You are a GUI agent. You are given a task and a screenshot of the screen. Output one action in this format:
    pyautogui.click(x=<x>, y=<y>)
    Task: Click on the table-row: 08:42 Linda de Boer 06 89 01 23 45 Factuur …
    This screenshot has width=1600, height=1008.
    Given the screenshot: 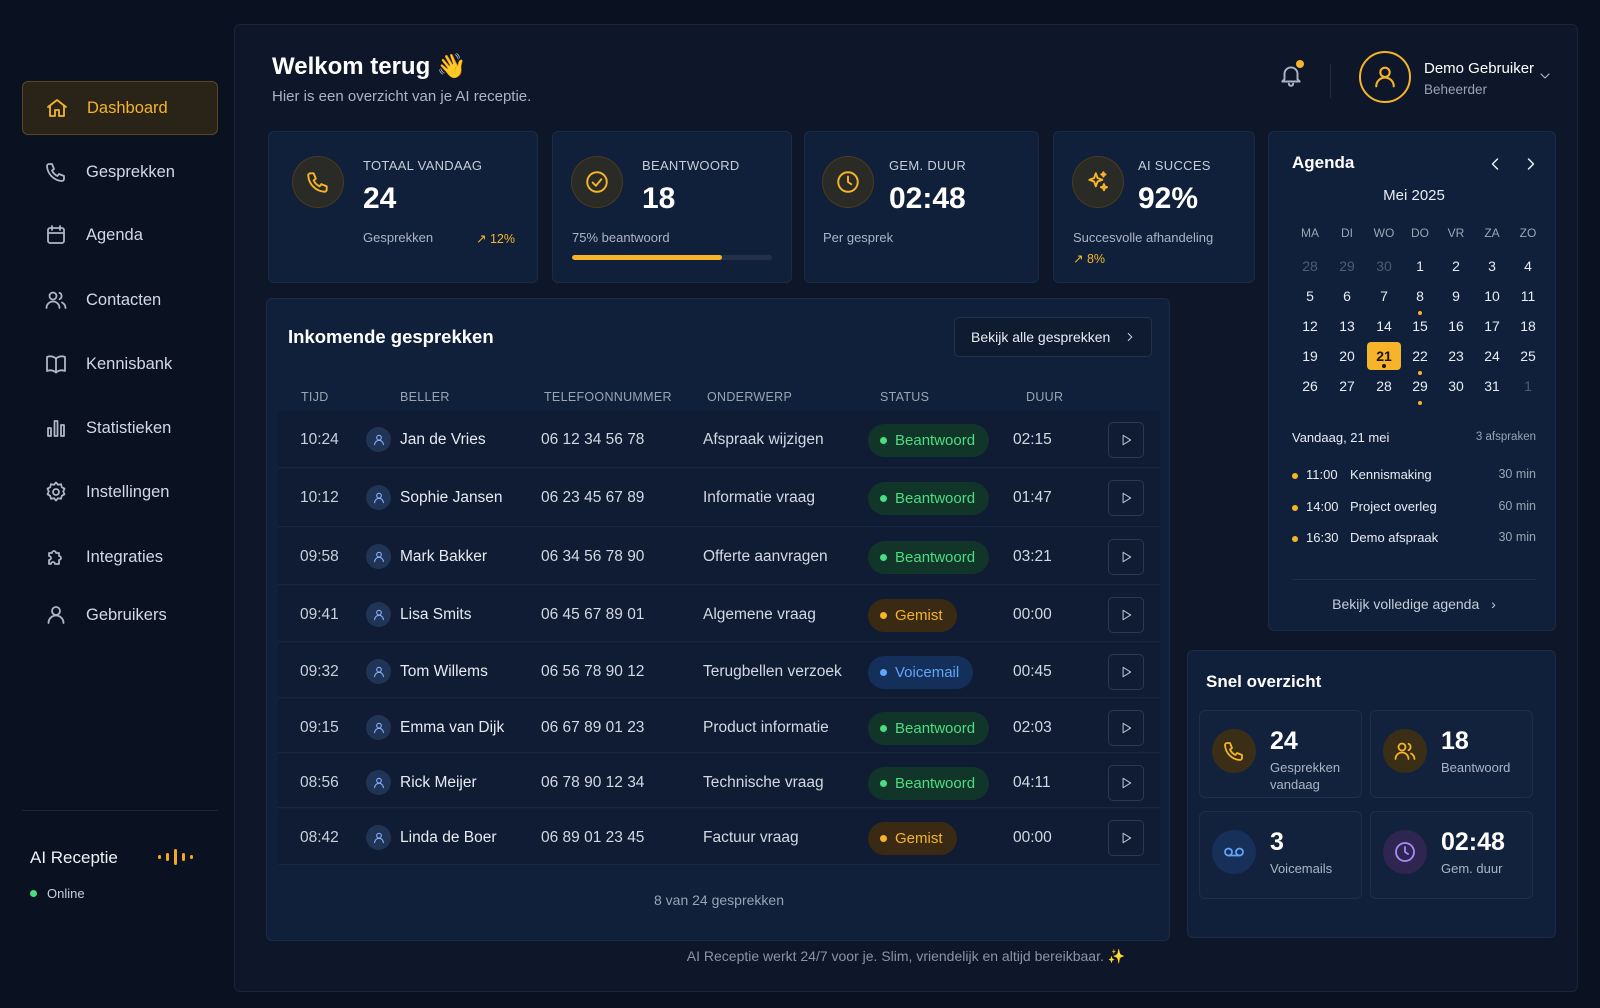 What is the action you would take?
    pyautogui.click(x=719, y=837)
    